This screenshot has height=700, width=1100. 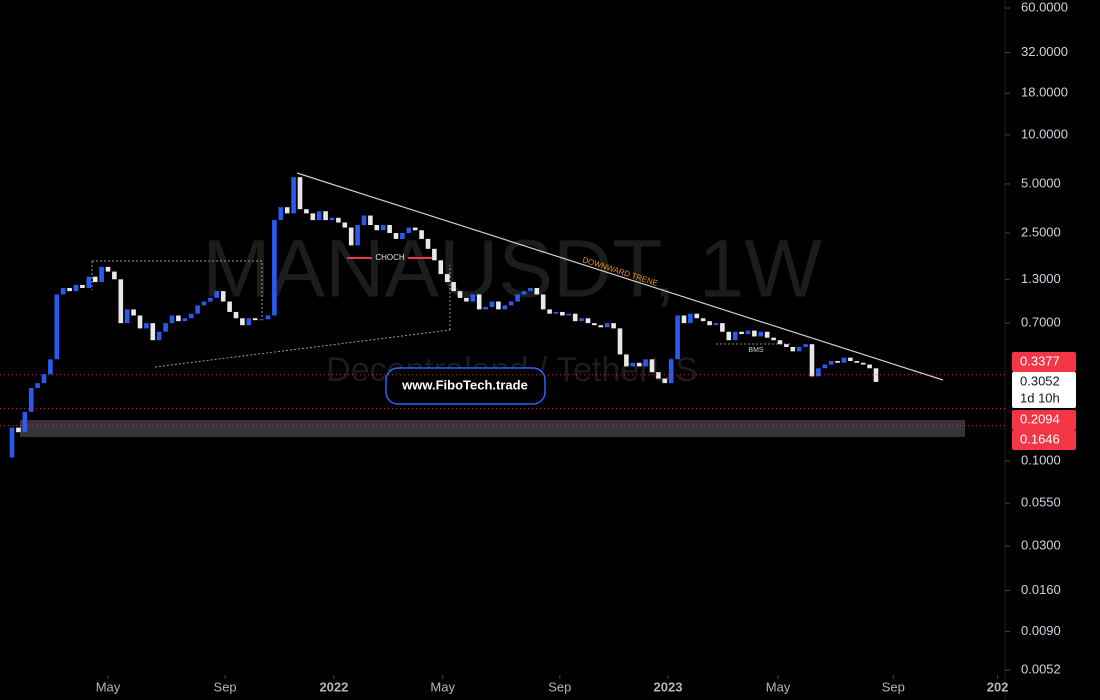 What do you see at coordinates (668, 686) in the screenshot?
I see `x-tick-label: 2023` at bounding box center [668, 686].